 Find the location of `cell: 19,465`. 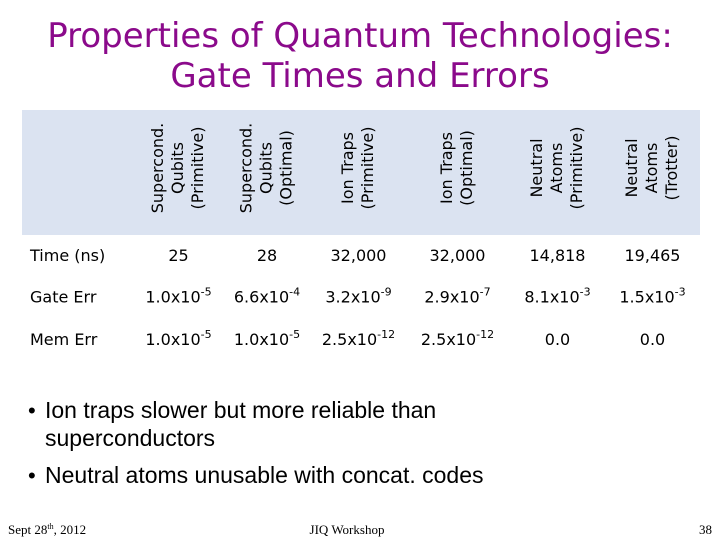

cell: 19,465 is located at coordinates (653, 255).